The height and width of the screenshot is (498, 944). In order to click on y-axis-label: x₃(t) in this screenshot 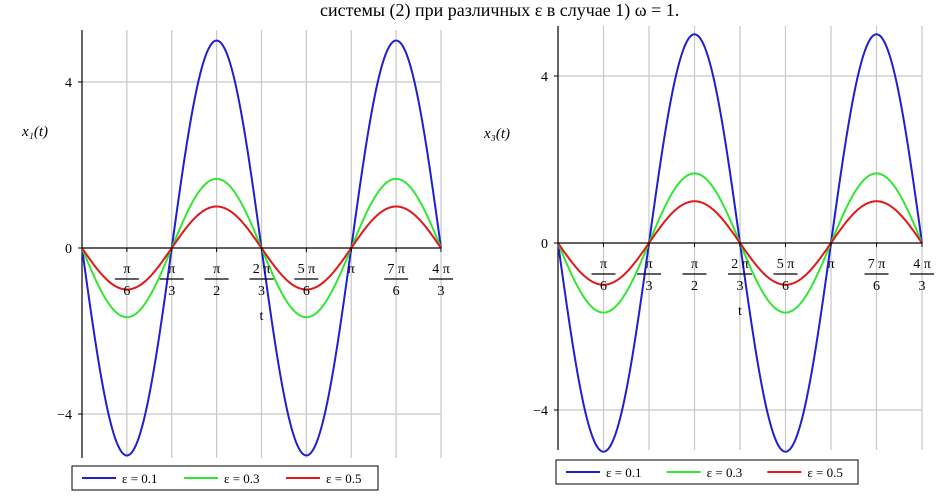, I will do `click(496, 134)`.